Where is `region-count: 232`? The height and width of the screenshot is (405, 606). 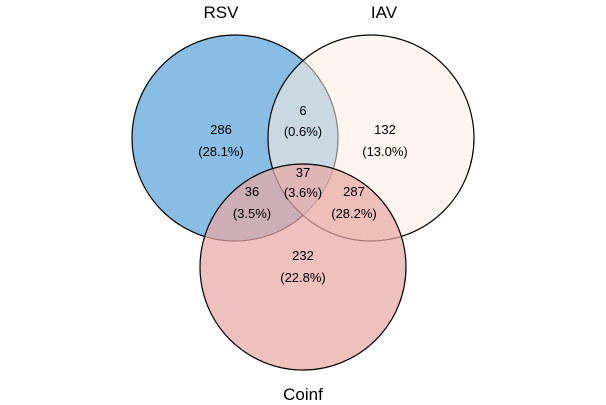 region-count: 232 is located at coordinates (303, 255).